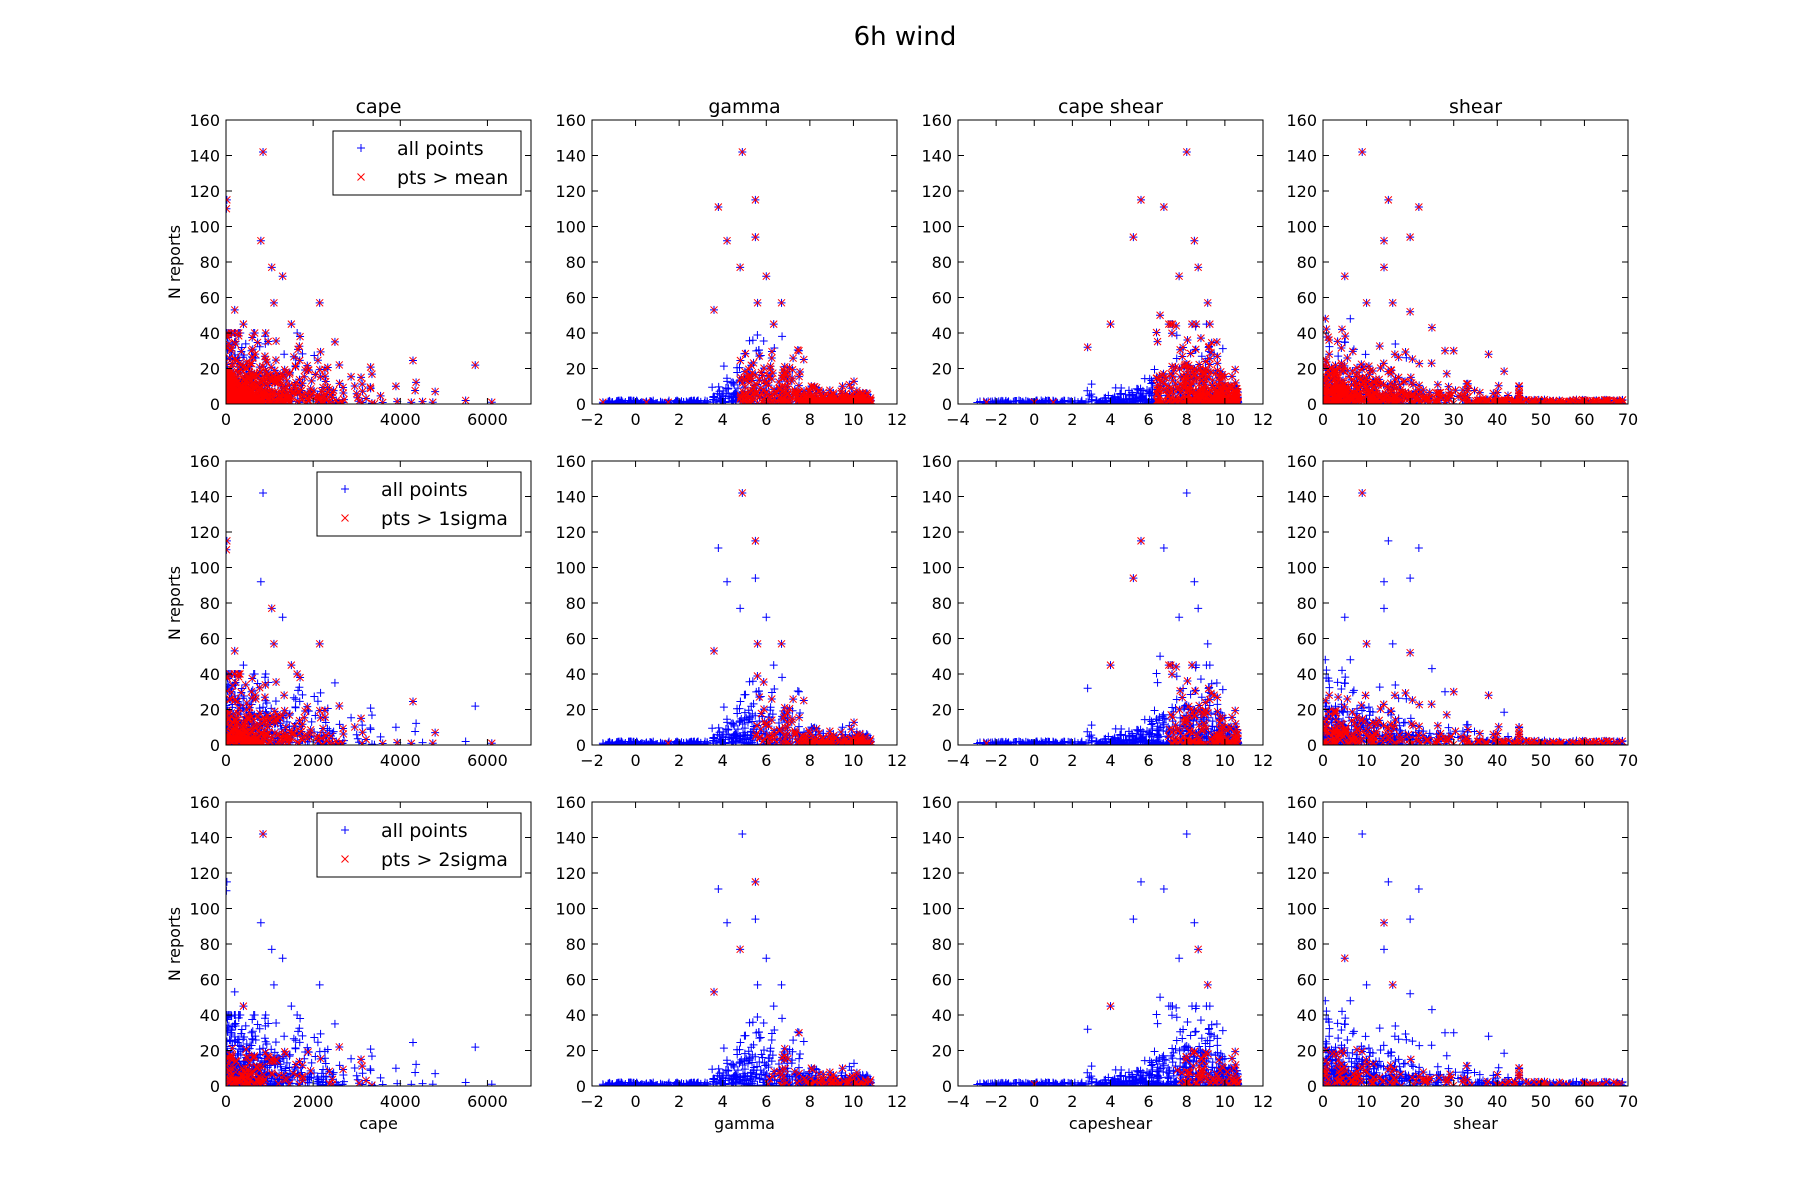 The image size is (1800, 1204). What do you see at coordinates (958, 419) in the screenshot?
I see `x-tick-label: −4` at bounding box center [958, 419].